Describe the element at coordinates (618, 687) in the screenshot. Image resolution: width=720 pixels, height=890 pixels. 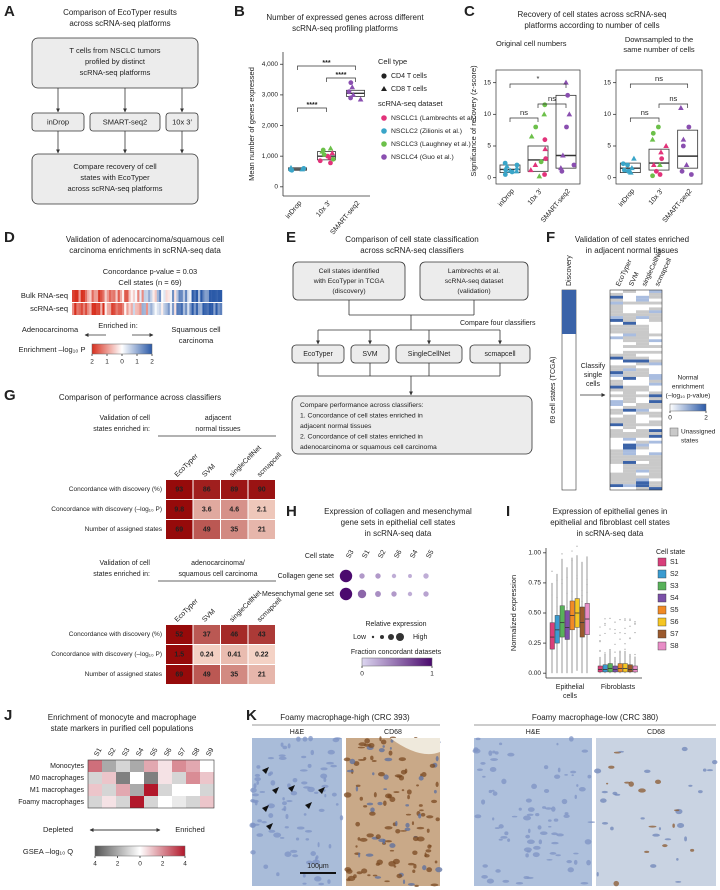
I see `label: Fibroblasts` at that location.